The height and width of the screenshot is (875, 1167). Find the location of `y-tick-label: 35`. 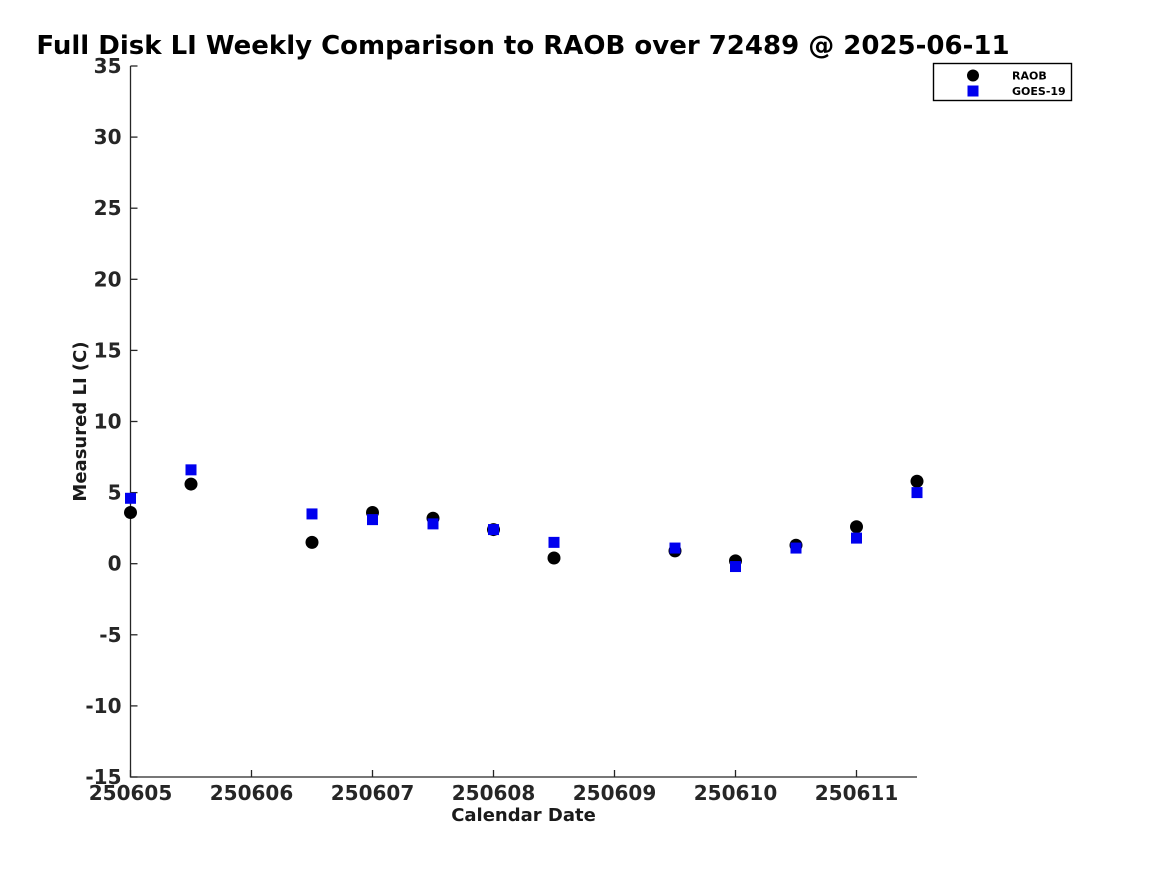

y-tick-label: 35 is located at coordinates (108, 66).